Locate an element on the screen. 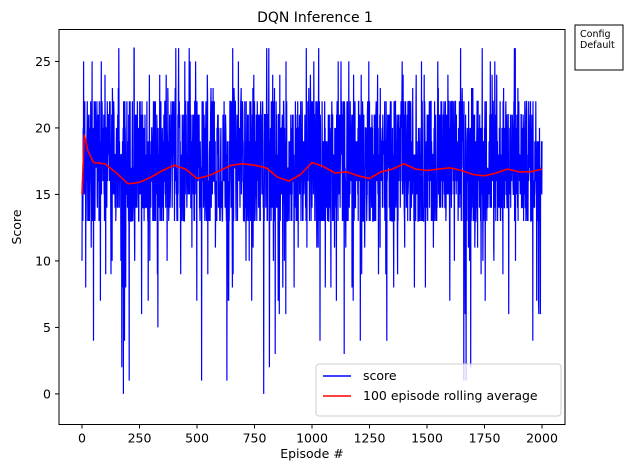 The height and width of the screenshot is (470, 630). config-note-line-2: Default is located at coordinates (597, 45).